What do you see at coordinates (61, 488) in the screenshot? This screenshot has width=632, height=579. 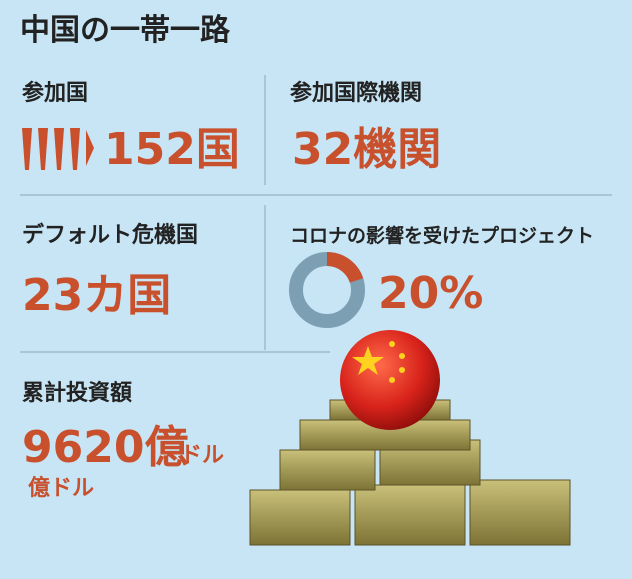 I see `unit: 億ドル` at bounding box center [61, 488].